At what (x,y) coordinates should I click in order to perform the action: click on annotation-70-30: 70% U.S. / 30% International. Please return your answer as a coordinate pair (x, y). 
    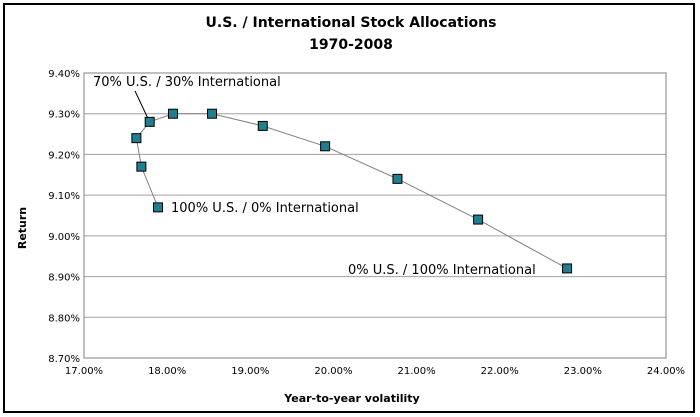
    Looking at the image, I should click on (187, 82).